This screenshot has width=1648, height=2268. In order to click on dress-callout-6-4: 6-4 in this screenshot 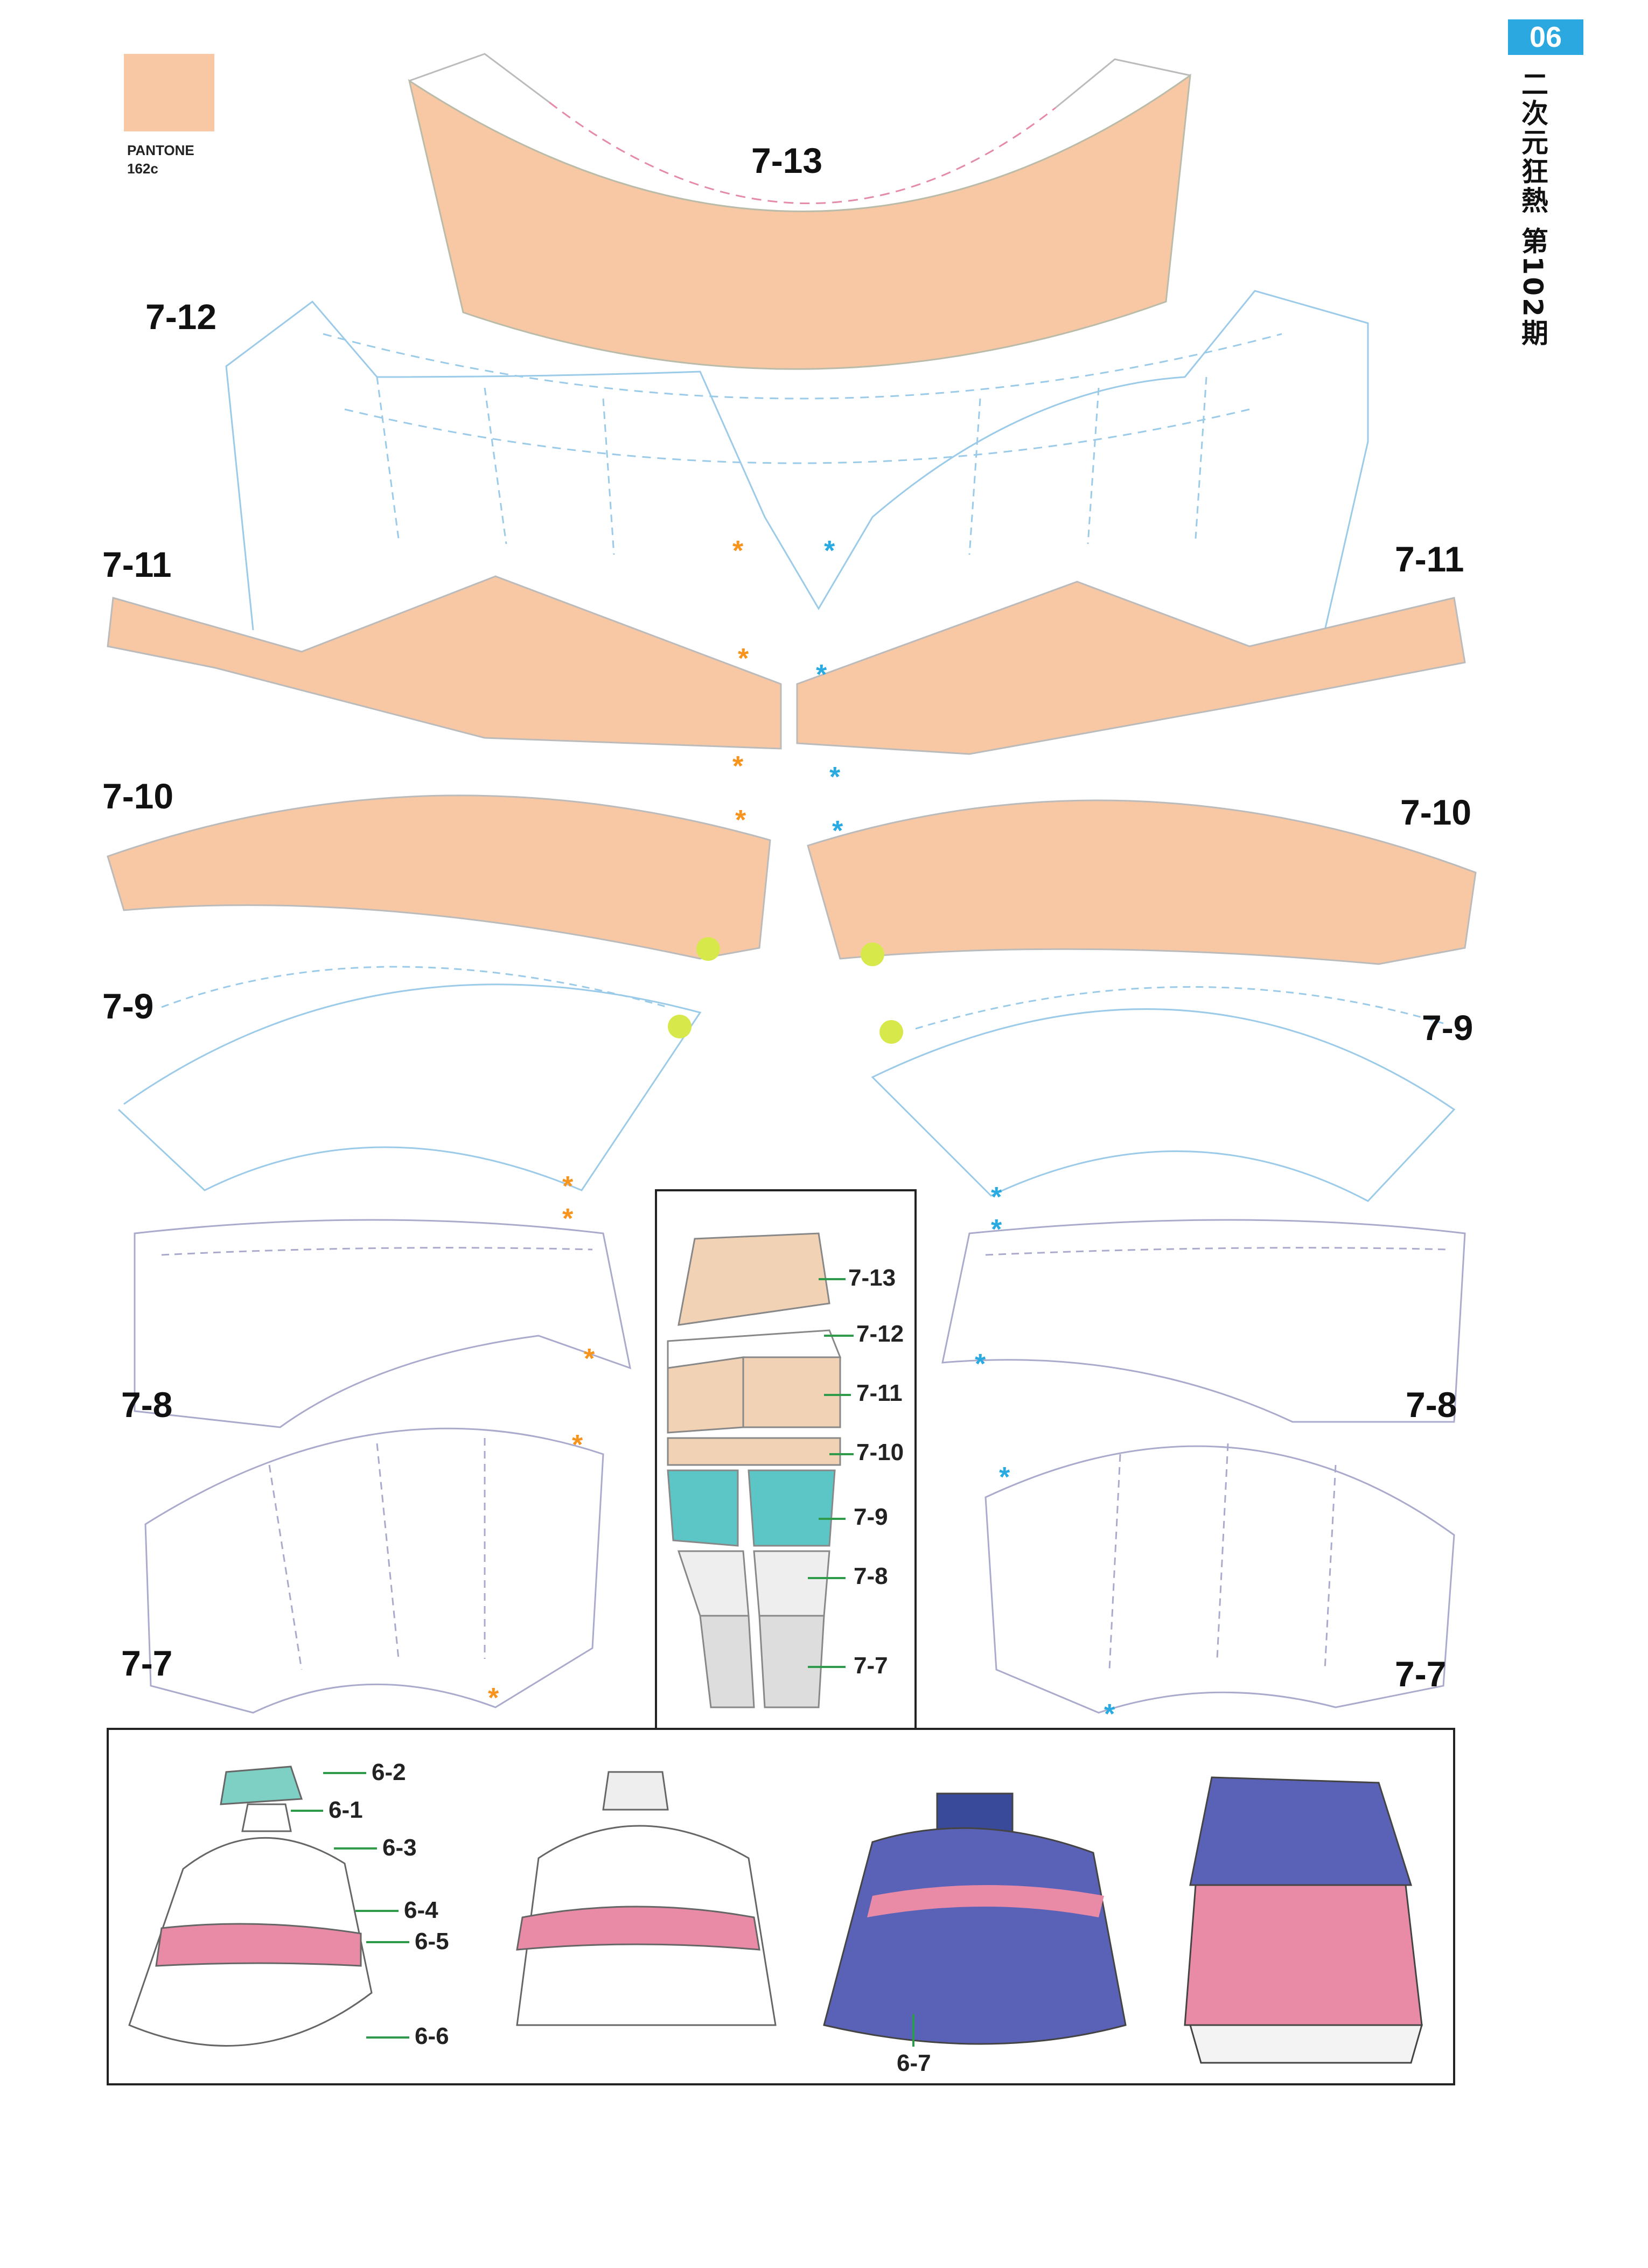, I will do `click(421, 1910)`.